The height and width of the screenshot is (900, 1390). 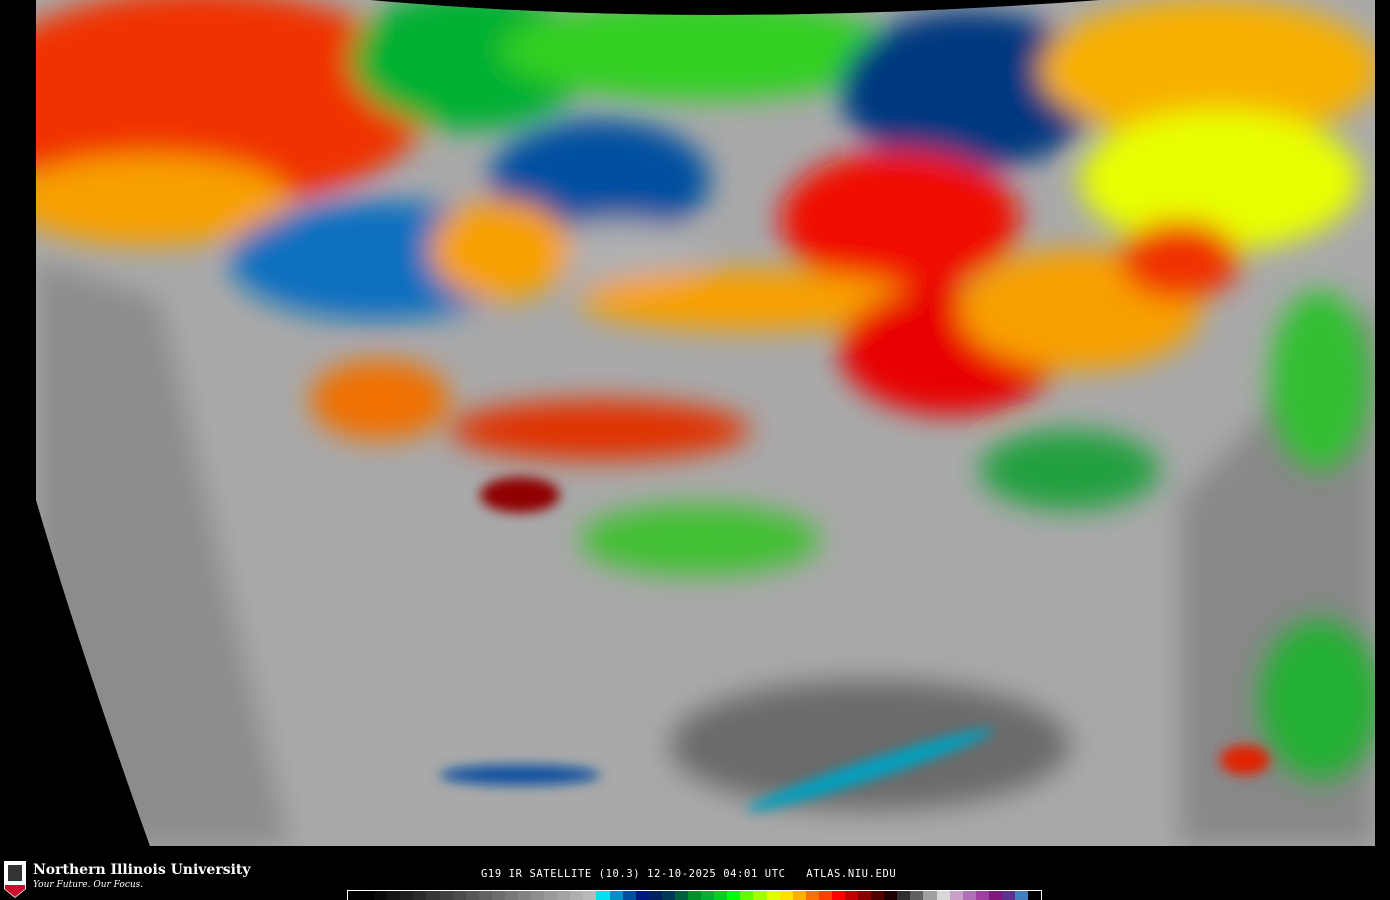 I want to click on niu-logo-icon, so click(x=15, y=879).